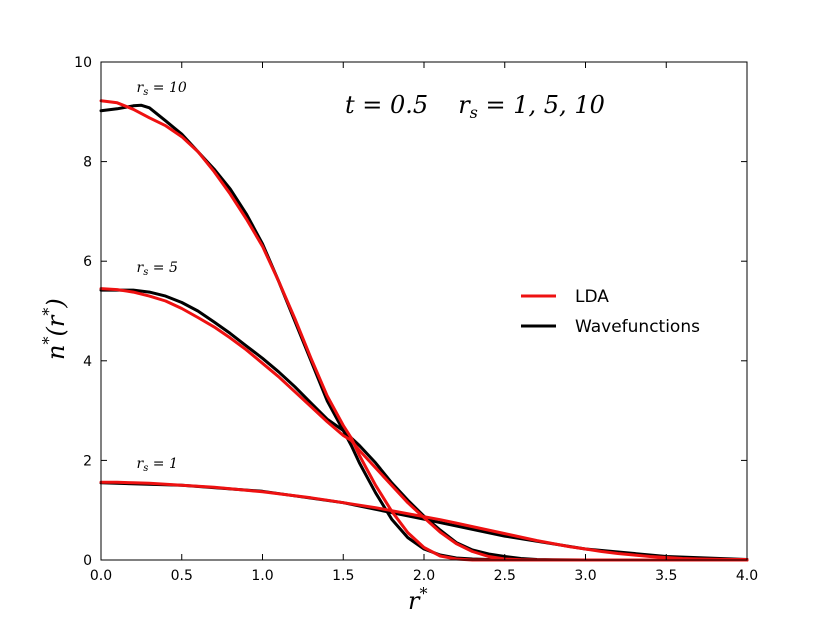 The image size is (830, 623). I want to click on x-tick-label: 3.0, so click(585, 576).